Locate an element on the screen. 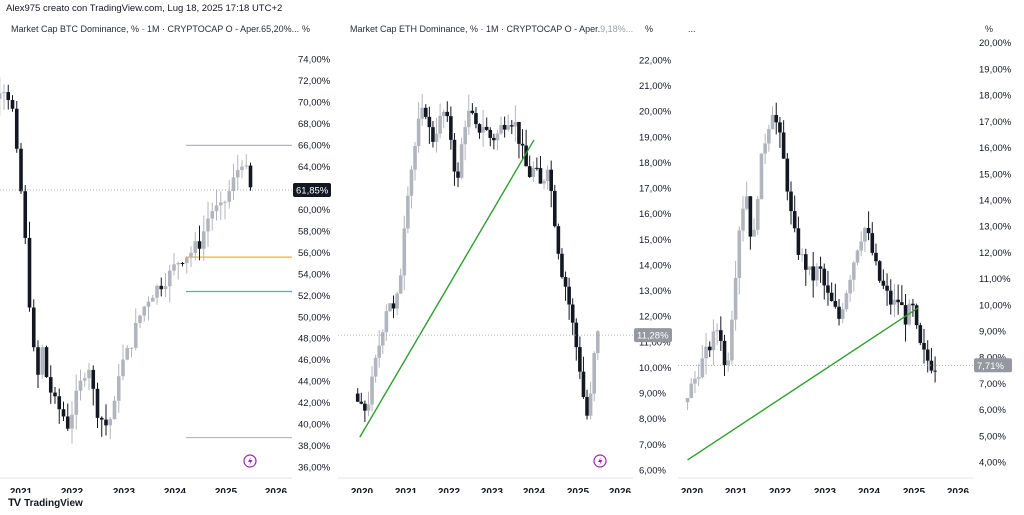 The image size is (1024, 515). y-tick-label: 4,00% is located at coordinates (992, 463).